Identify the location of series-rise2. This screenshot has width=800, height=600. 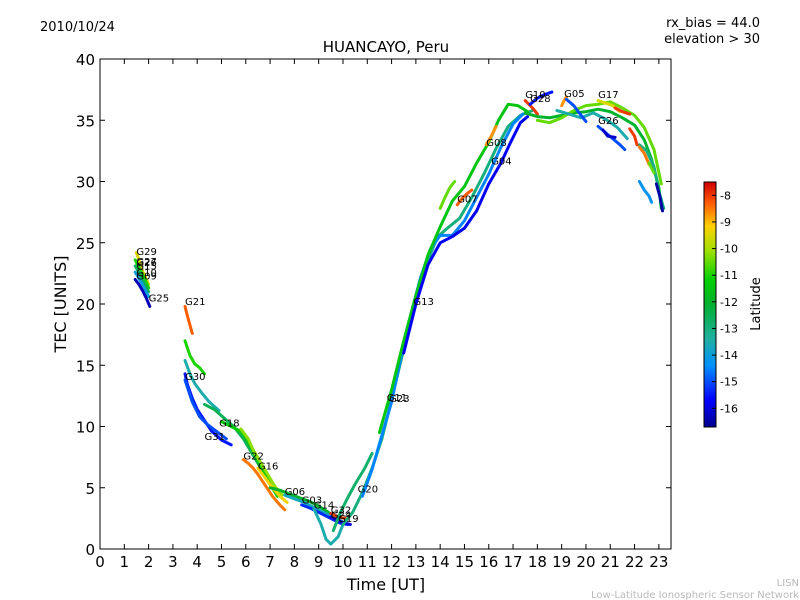
(442, 305).